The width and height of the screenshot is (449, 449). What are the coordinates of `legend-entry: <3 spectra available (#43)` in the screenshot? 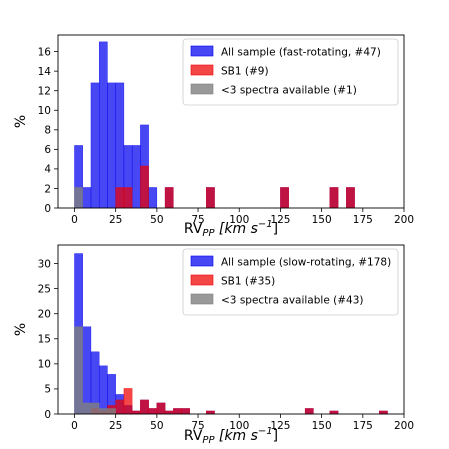 It's located at (276, 300).